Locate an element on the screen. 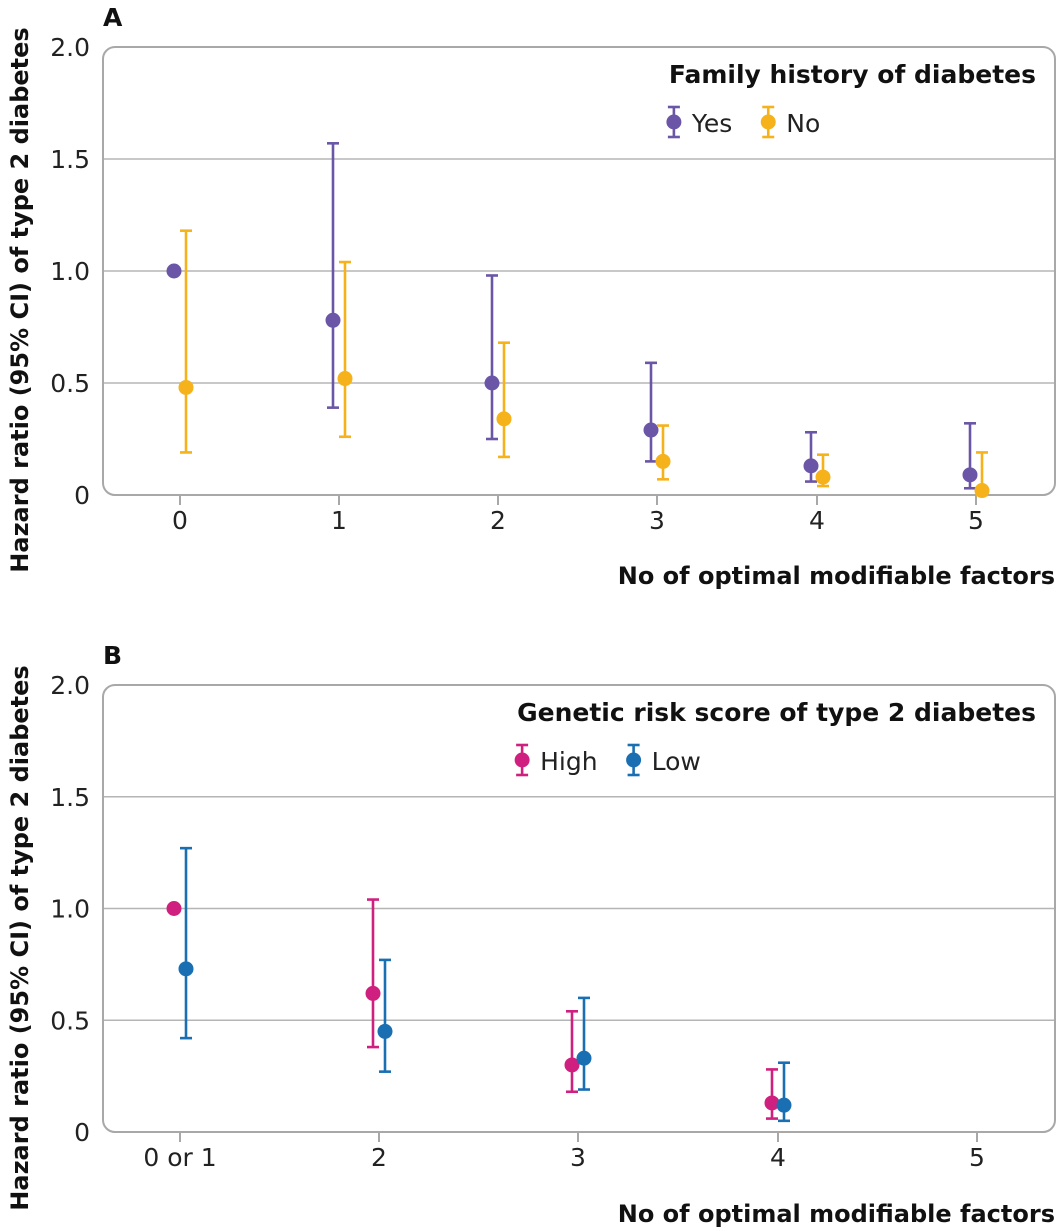 This screenshot has width=1058, height=1231. legend-label: High is located at coordinates (568, 761).